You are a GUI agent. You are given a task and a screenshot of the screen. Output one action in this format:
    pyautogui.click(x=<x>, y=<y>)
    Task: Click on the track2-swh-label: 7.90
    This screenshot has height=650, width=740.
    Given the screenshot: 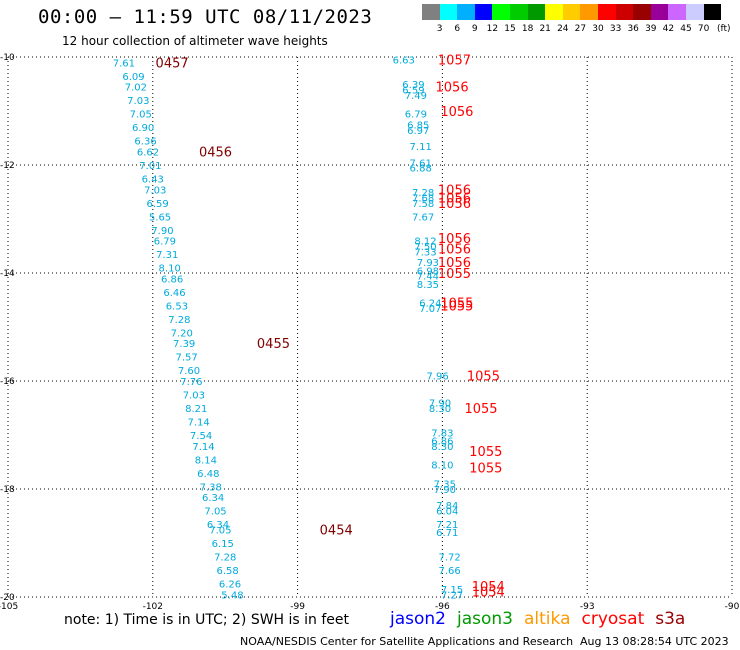 What is the action you would take?
    pyautogui.click(x=440, y=404)
    